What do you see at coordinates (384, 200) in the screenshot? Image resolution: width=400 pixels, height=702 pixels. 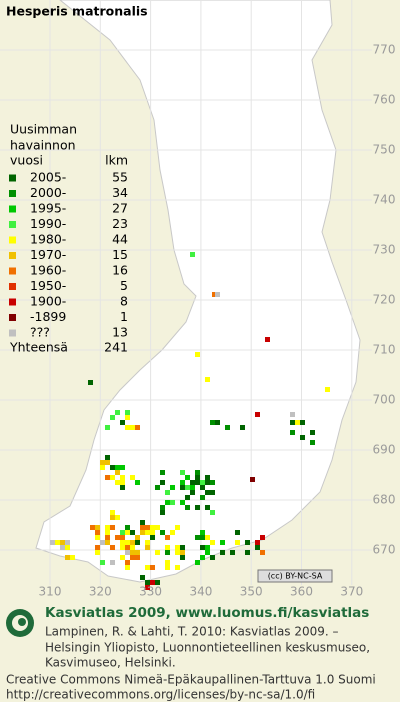 I see `y-coordinate-label: 740` at bounding box center [384, 200].